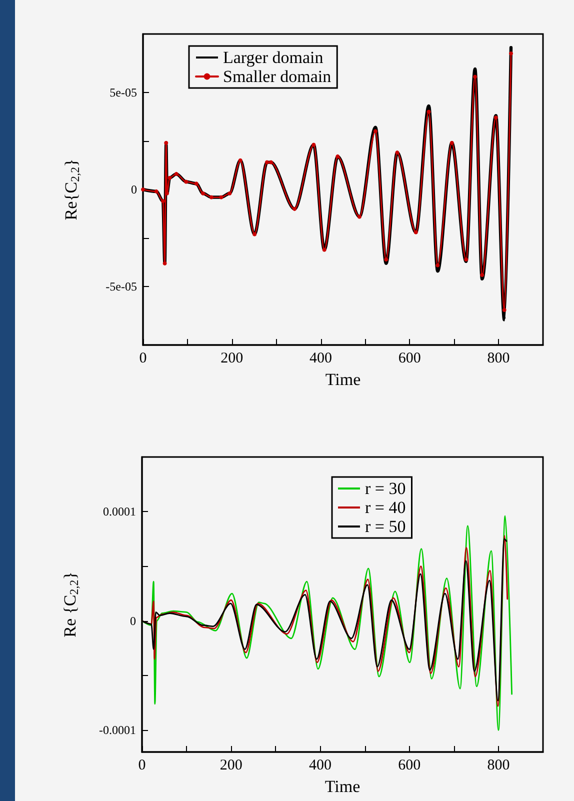 The width and height of the screenshot is (574, 801). I want to click on legend-label: Smaller domain, so click(277, 76).